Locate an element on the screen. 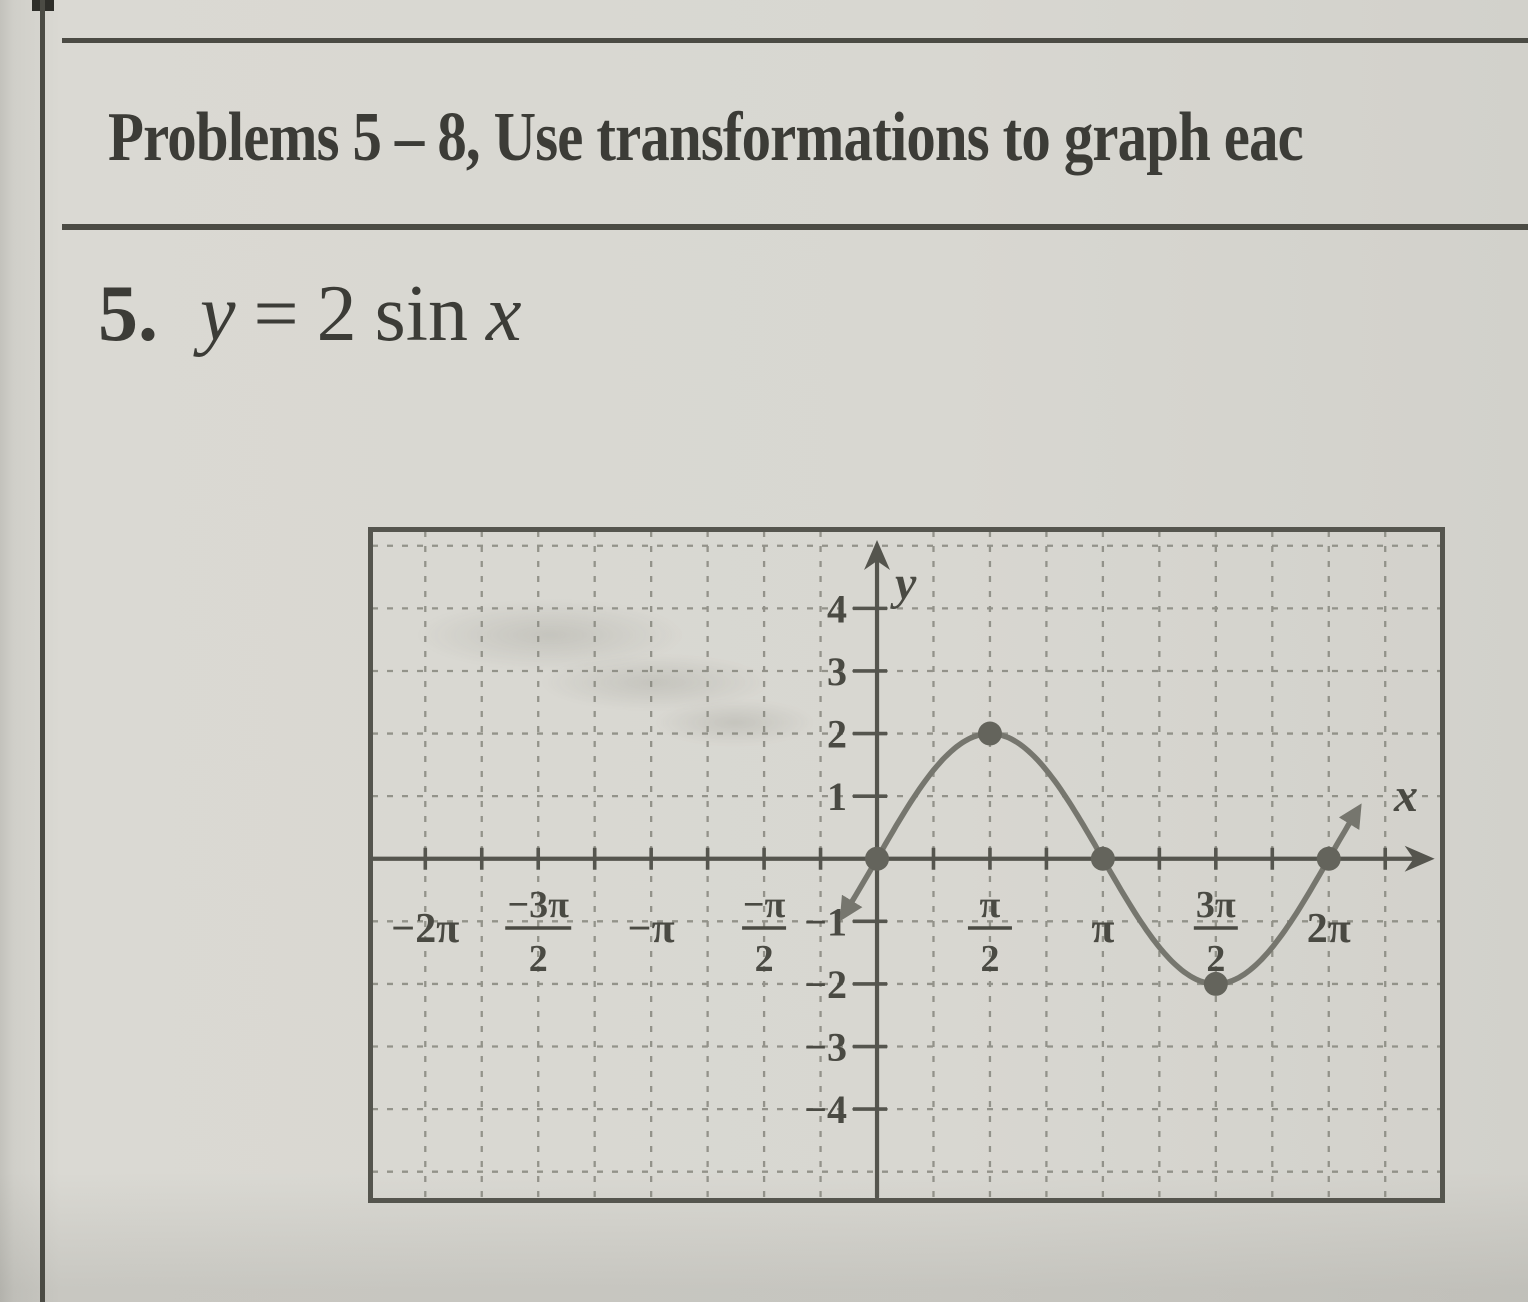  equation-rhs-variable: x is located at coordinates (504, 314).